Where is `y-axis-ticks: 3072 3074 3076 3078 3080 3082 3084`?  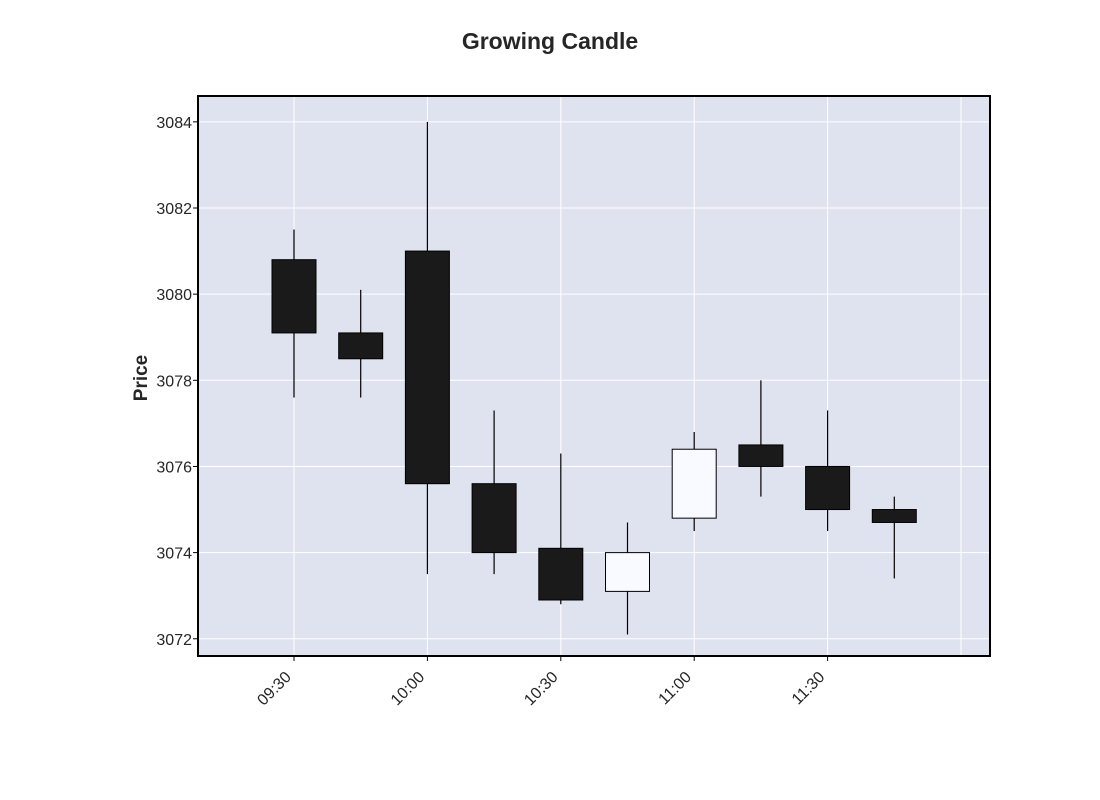
y-axis-ticks: 3072 3074 3076 3078 3080 3082 3084 is located at coordinates (177, 382).